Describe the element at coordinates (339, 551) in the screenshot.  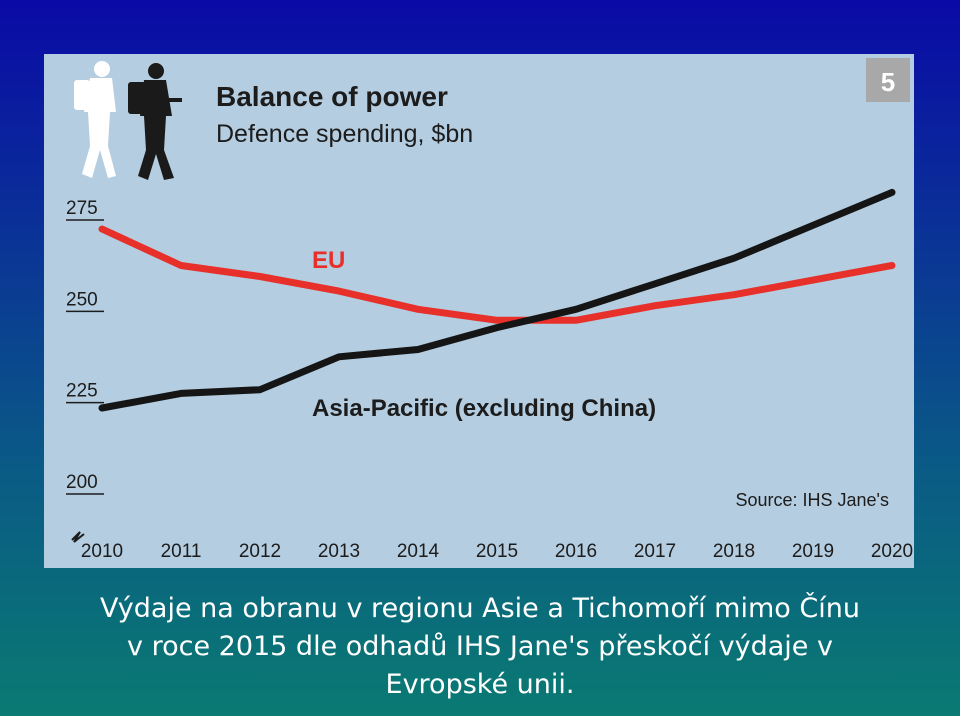
I see `x-tick-label: 2013` at that location.